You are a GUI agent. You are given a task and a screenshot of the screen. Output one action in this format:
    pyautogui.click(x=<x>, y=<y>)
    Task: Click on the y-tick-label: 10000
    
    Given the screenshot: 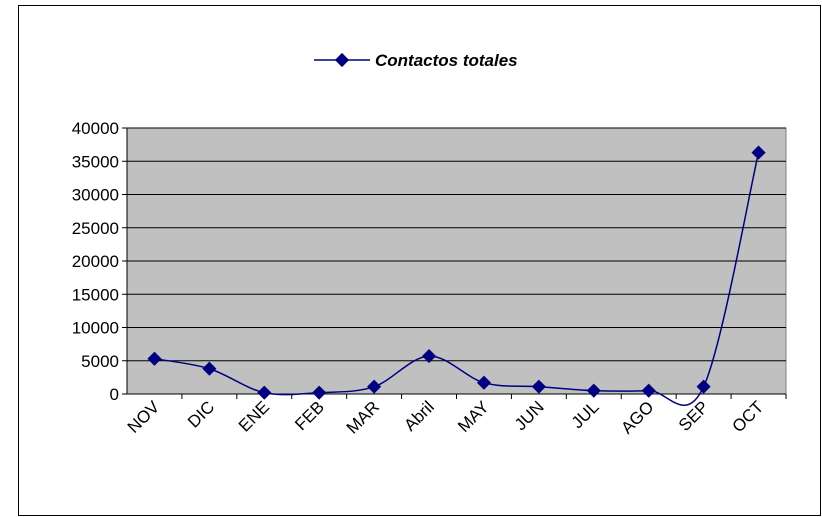 What is the action you would take?
    pyautogui.click(x=95, y=328)
    